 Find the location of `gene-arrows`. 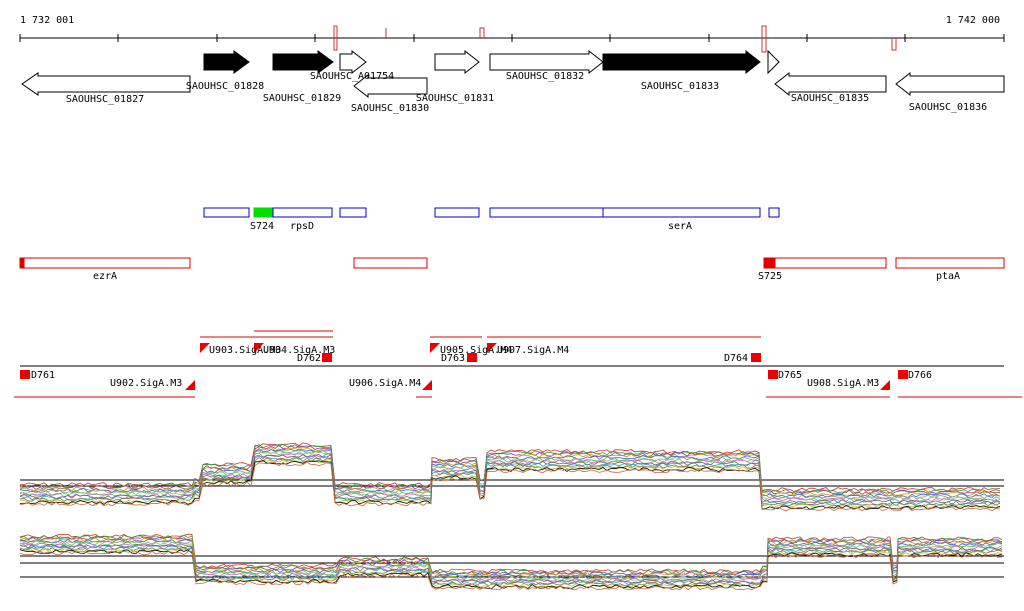

gene-arrows is located at coordinates (513, 74).